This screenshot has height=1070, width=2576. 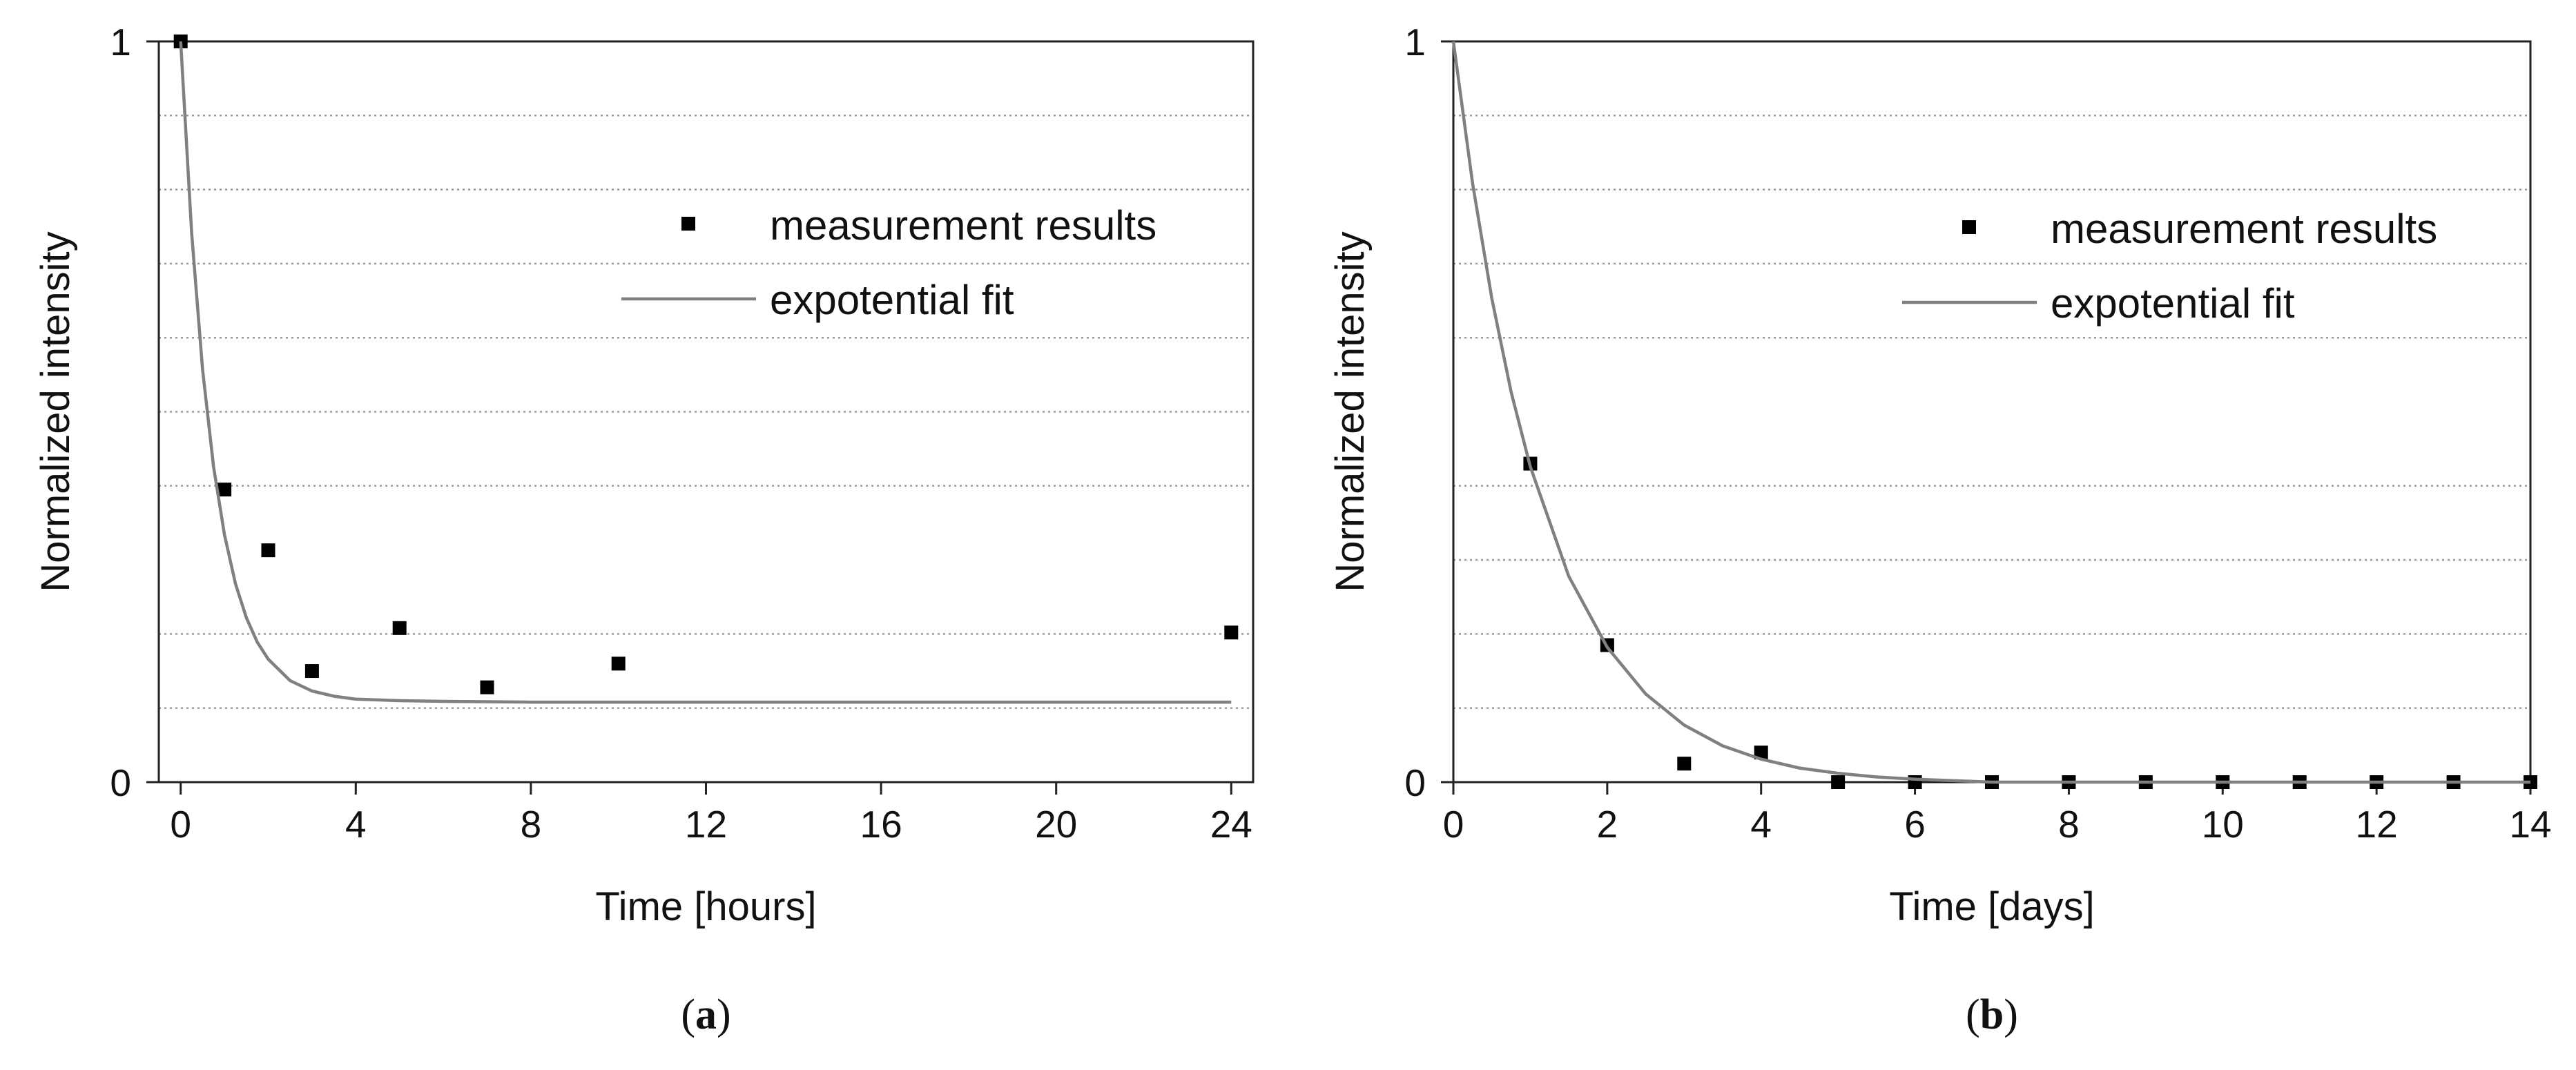 What do you see at coordinates (1607, 824) in the screenshot?
I see `x-tick-label: 2` at bounding box center [1607, 824].